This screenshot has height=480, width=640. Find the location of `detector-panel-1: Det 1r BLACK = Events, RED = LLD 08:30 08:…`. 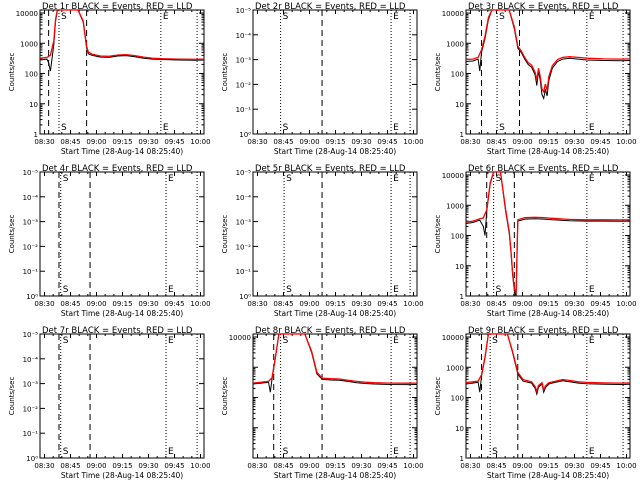

detector-panel-1: Det 1r BLACK = Events, RED = LLD 08:30 08:… is located at coordinates (109, 79).